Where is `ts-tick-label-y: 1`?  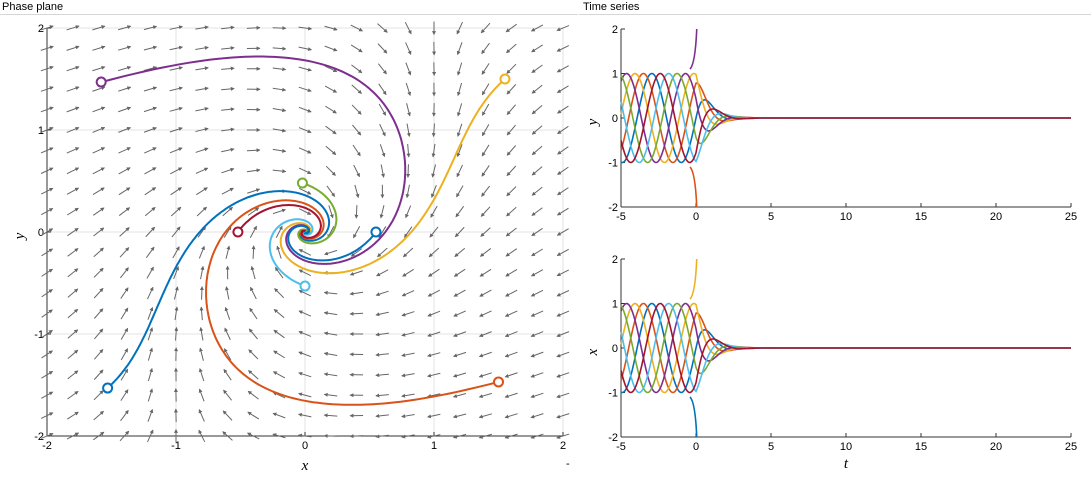
ts-tick-label-y: 1 is located at coordinates (615, 75).